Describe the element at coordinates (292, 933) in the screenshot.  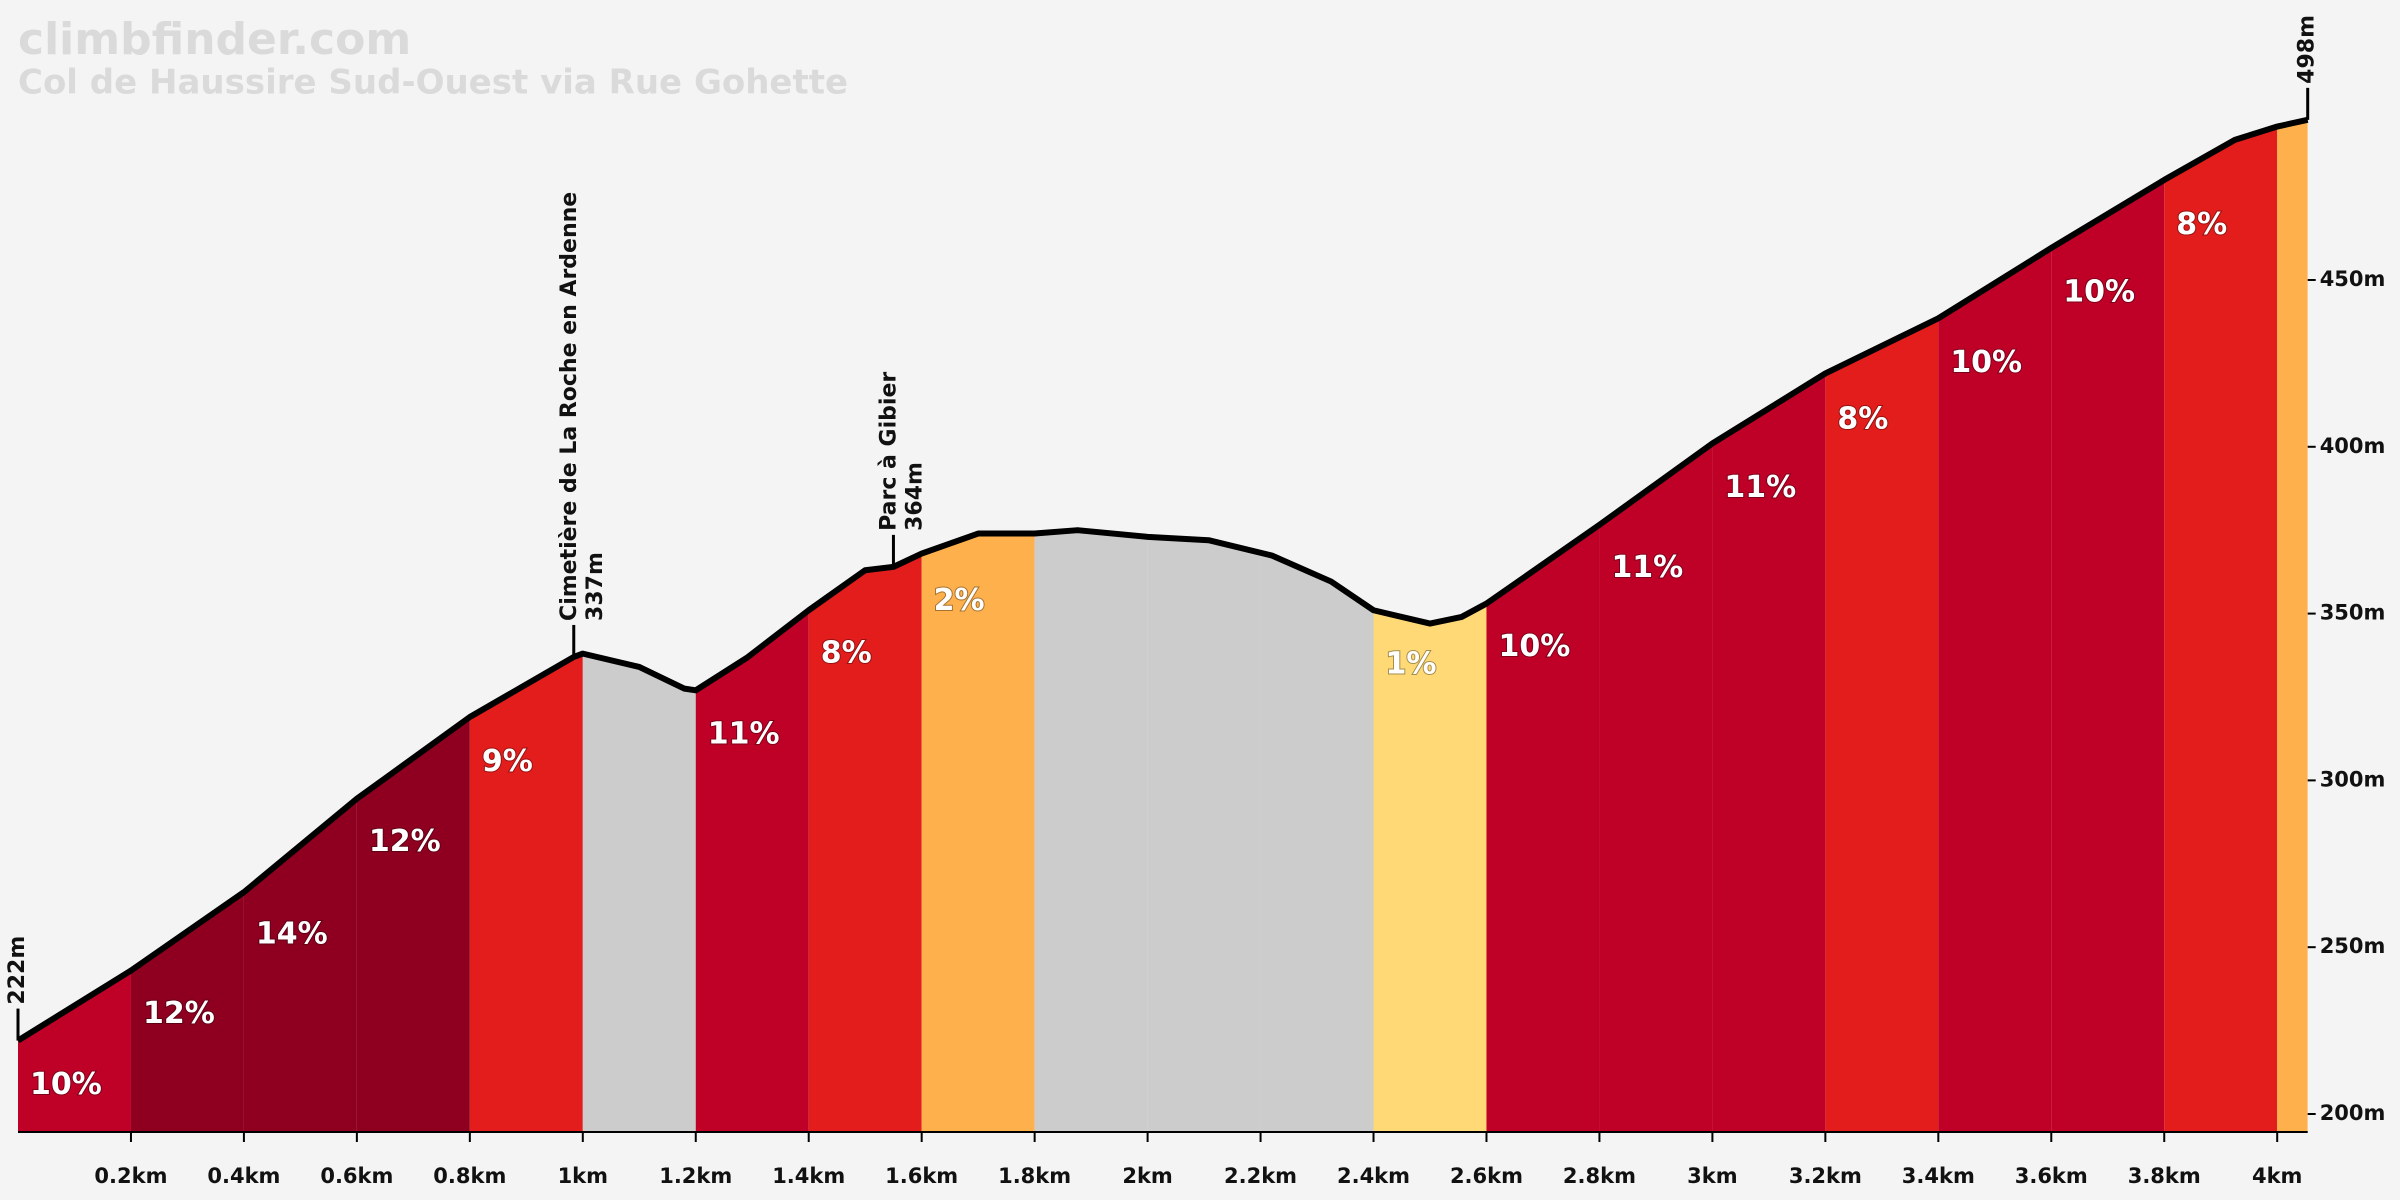
I see `grade-label: 14%` at that location.